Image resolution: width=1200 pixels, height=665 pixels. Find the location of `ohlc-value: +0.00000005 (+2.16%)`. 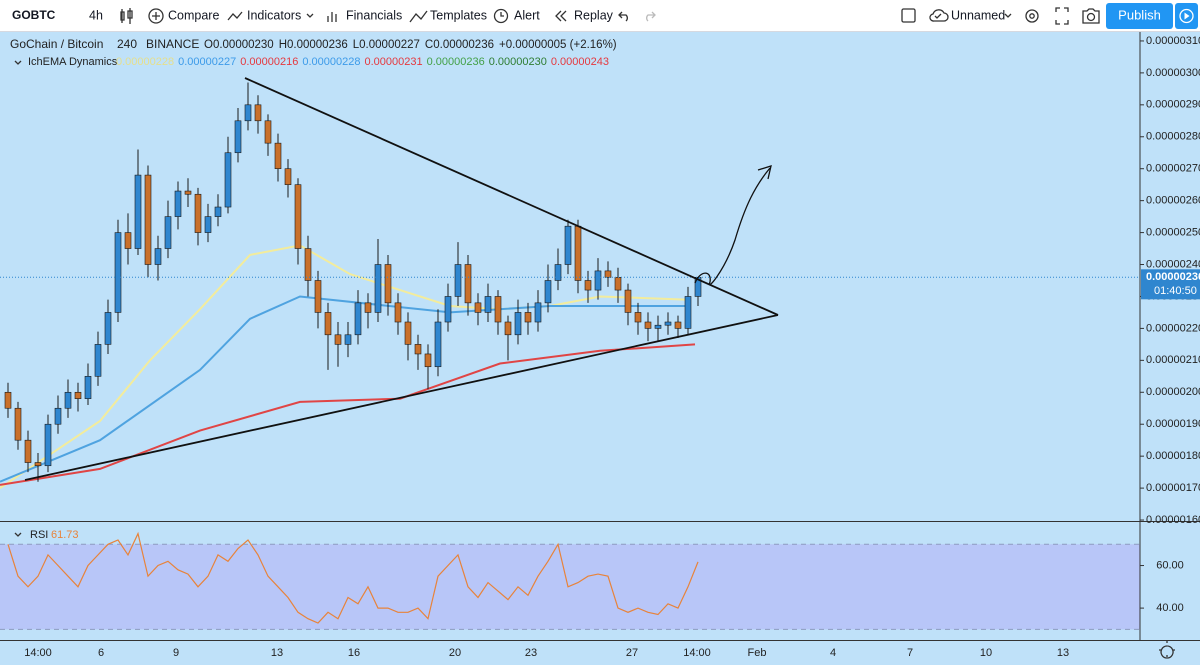

ohlc-value: +0.00000005 (+2.16%) is located at coordinates (558, 45).